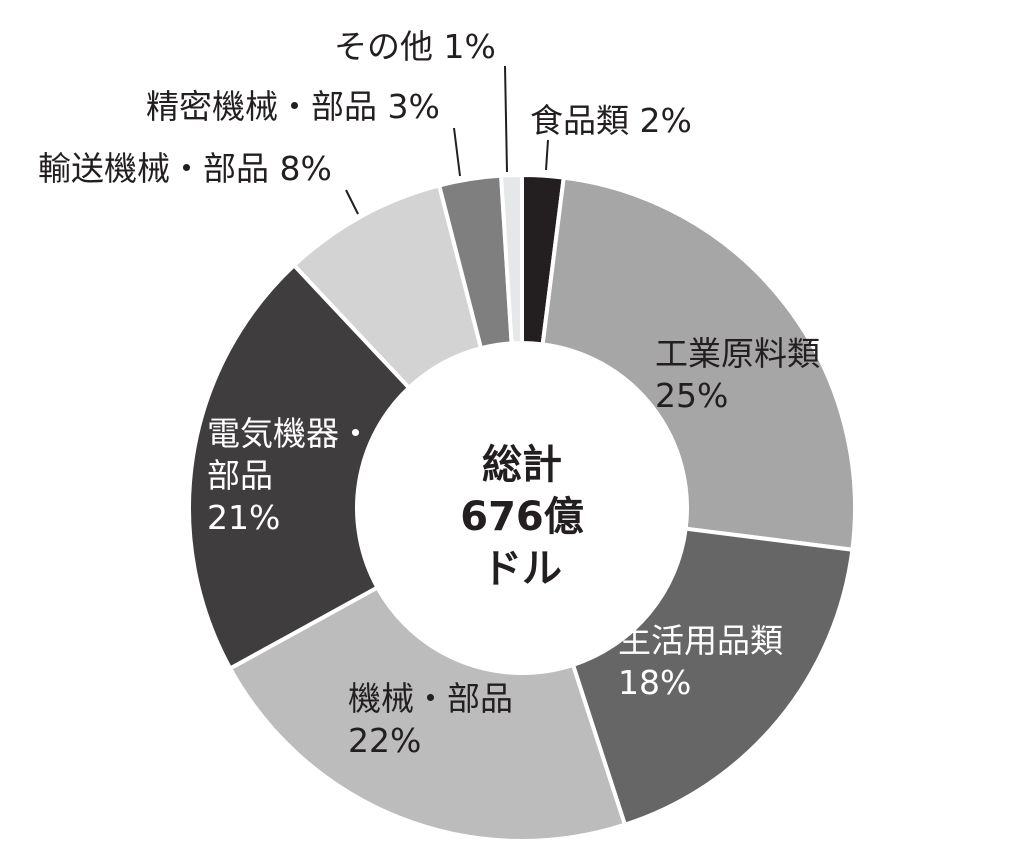  What do you see at coordinates (654, 682) in the screenshot?
I see `slice-label-2-line-1: 18%` at bounding box center [654, 682].